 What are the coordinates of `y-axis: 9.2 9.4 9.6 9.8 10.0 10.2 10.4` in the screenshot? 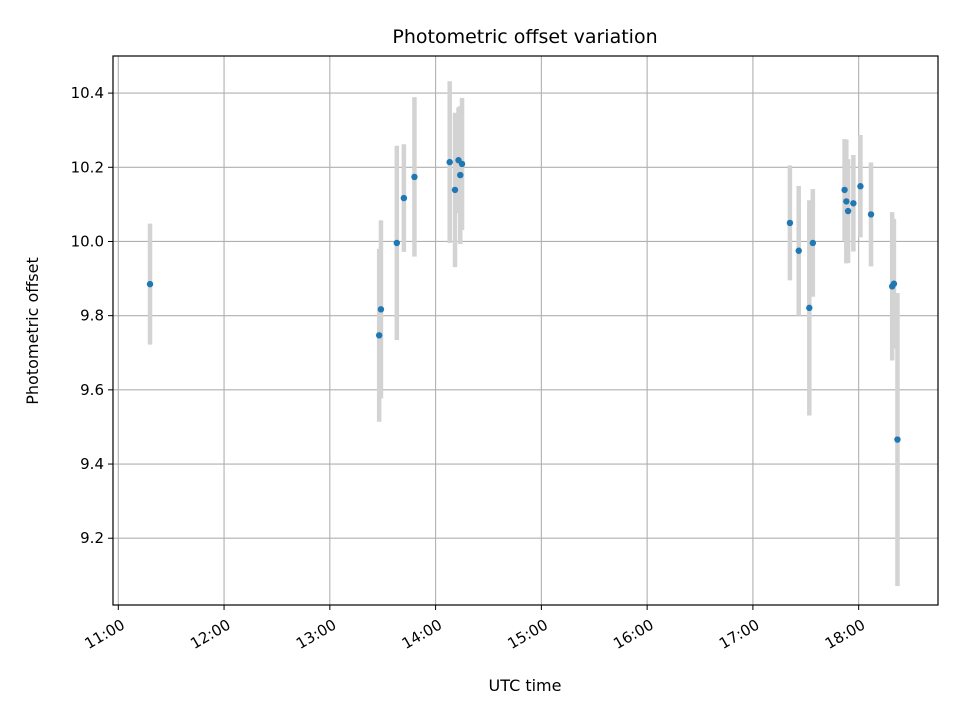 It's located at (92, 315).